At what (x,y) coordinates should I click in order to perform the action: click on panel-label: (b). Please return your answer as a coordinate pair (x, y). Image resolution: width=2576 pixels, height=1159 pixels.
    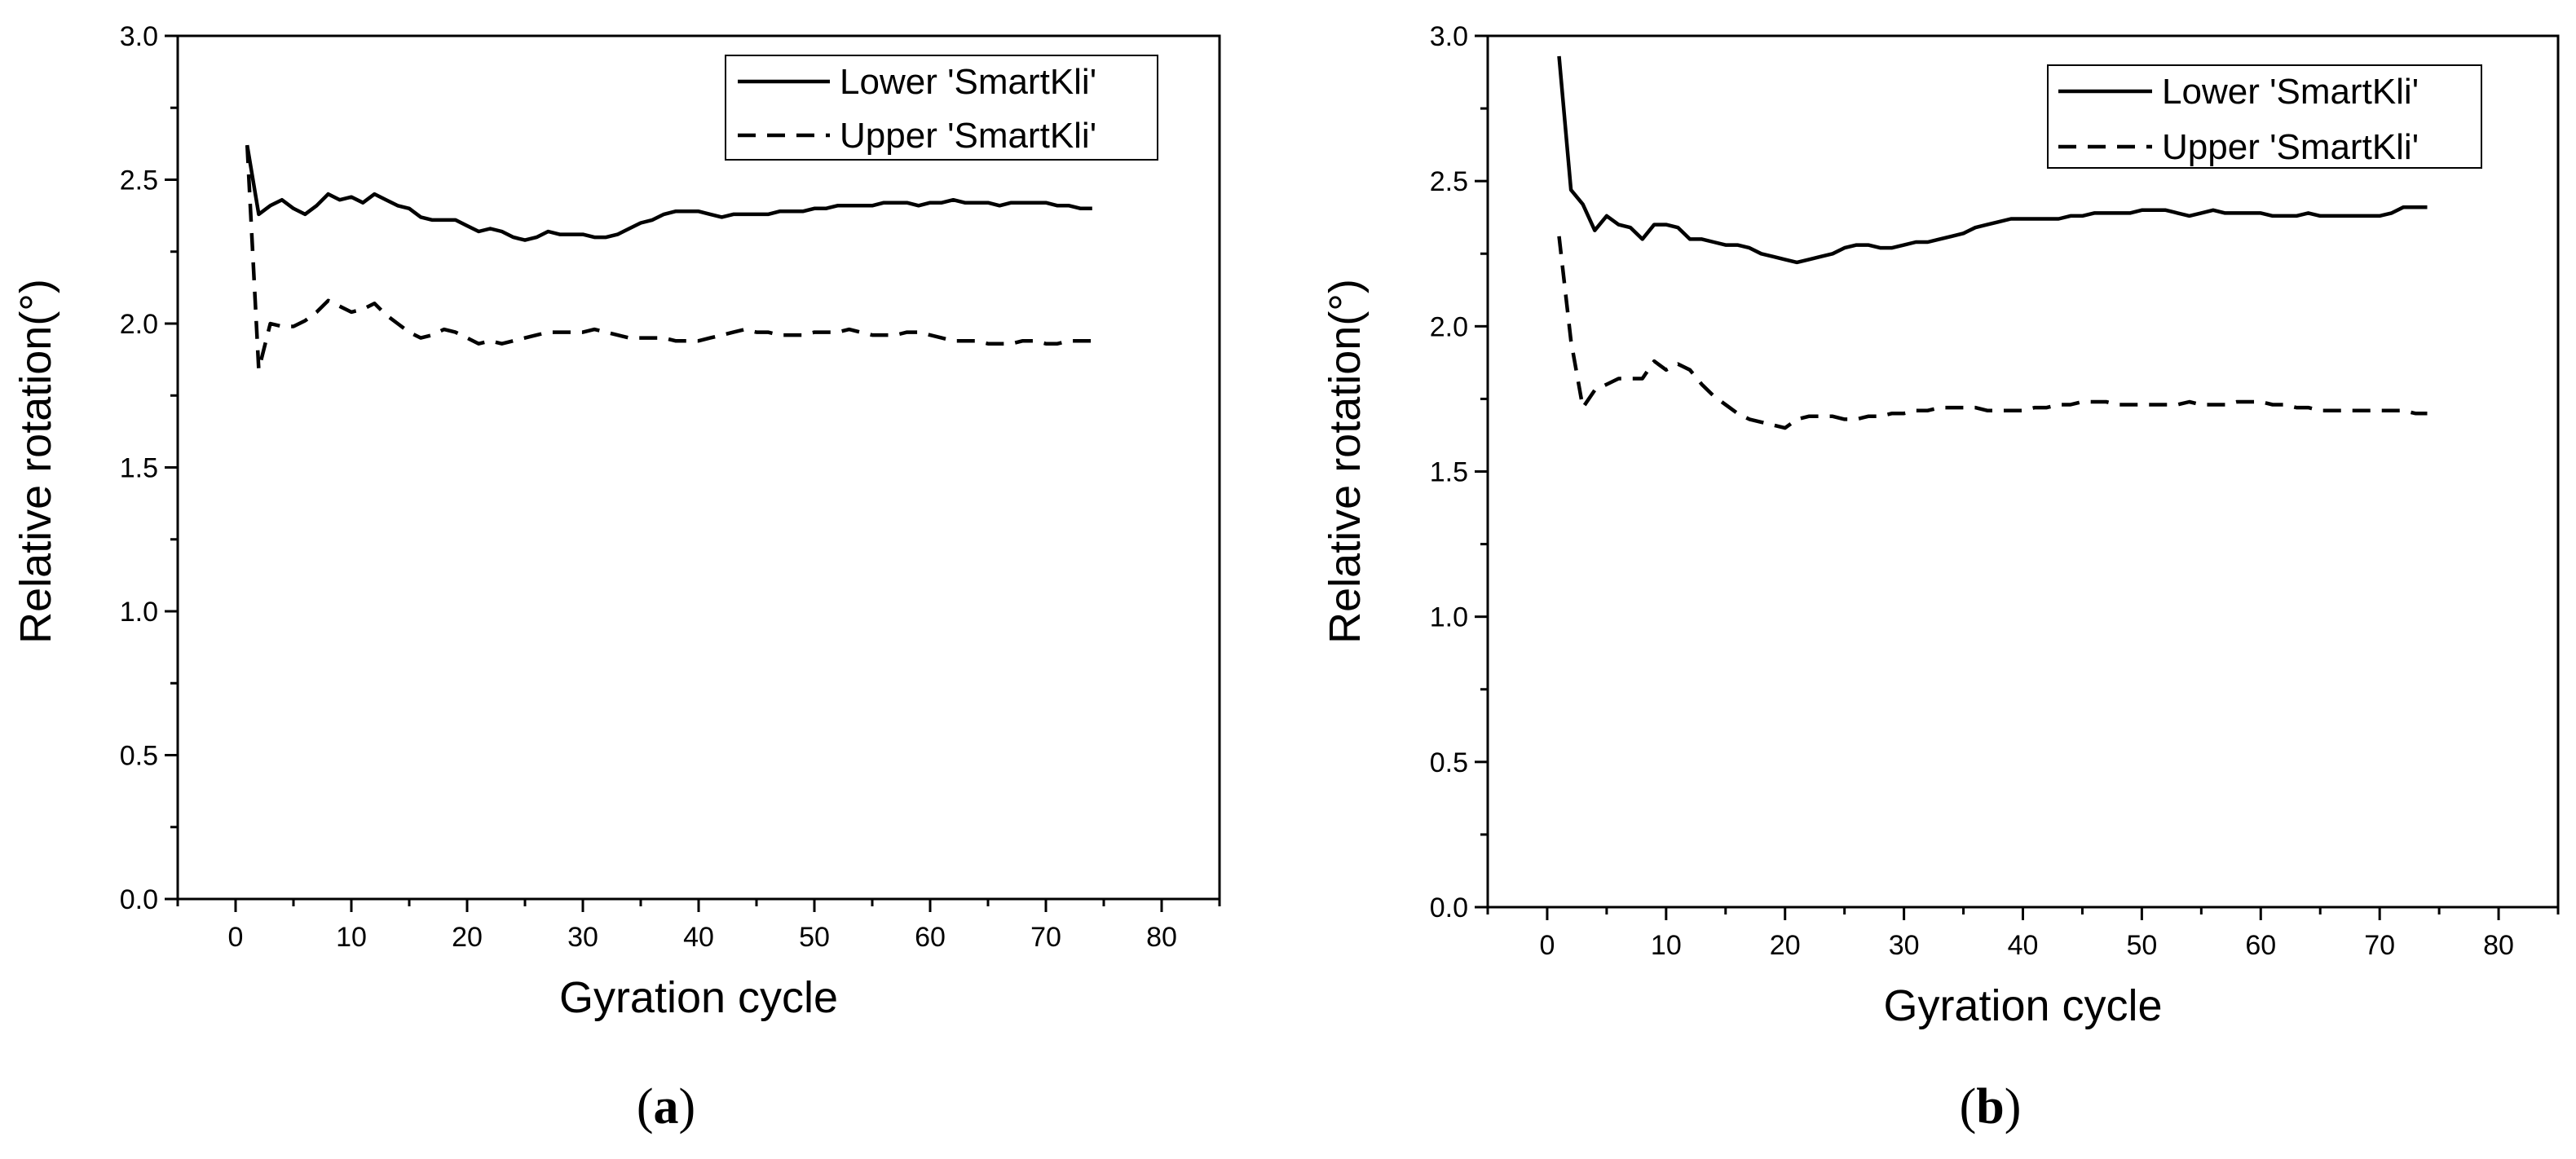
    Looking at the image, I should click on (1991, 1107).